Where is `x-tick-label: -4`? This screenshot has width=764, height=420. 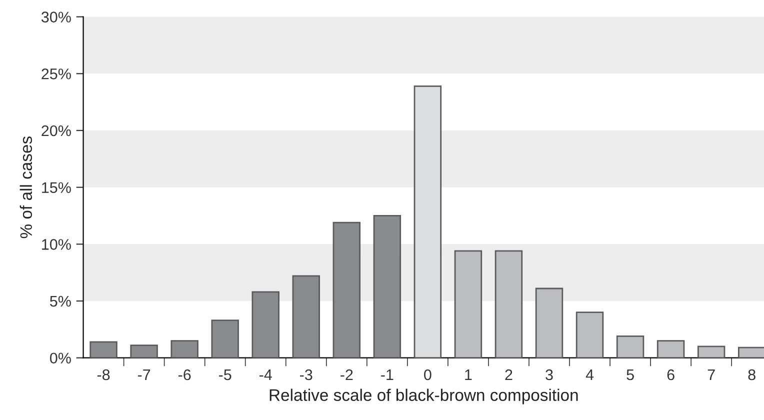 x-tick-label: -4 is located at coordinates (266, 375).